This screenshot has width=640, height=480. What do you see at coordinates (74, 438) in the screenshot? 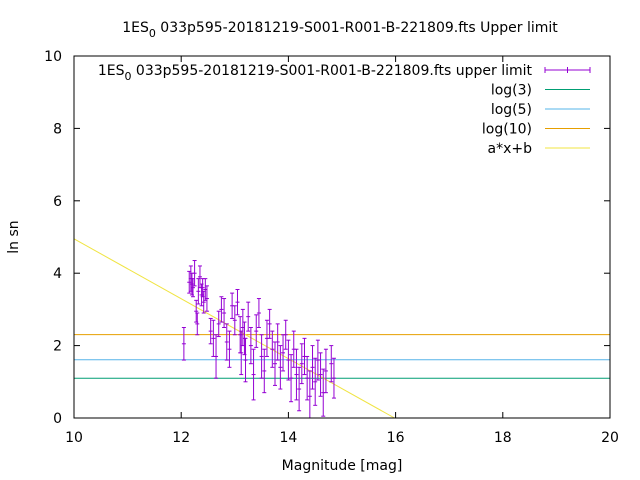
I see `x-tick-label: 10` at bounding box center [74, 438].